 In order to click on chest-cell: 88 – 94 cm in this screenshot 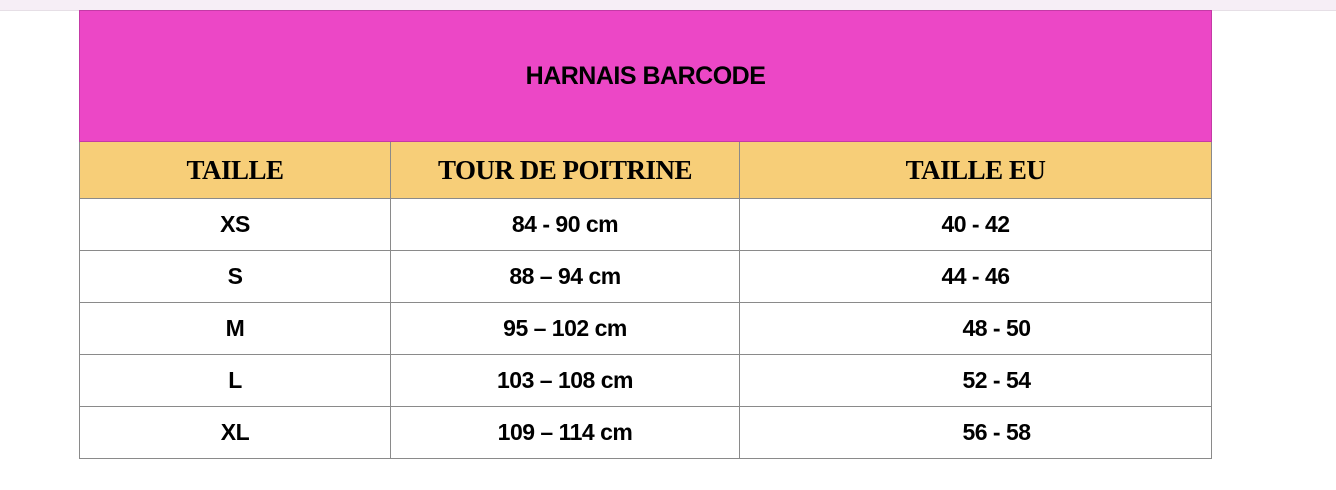, I will do `click(565, 276)`.